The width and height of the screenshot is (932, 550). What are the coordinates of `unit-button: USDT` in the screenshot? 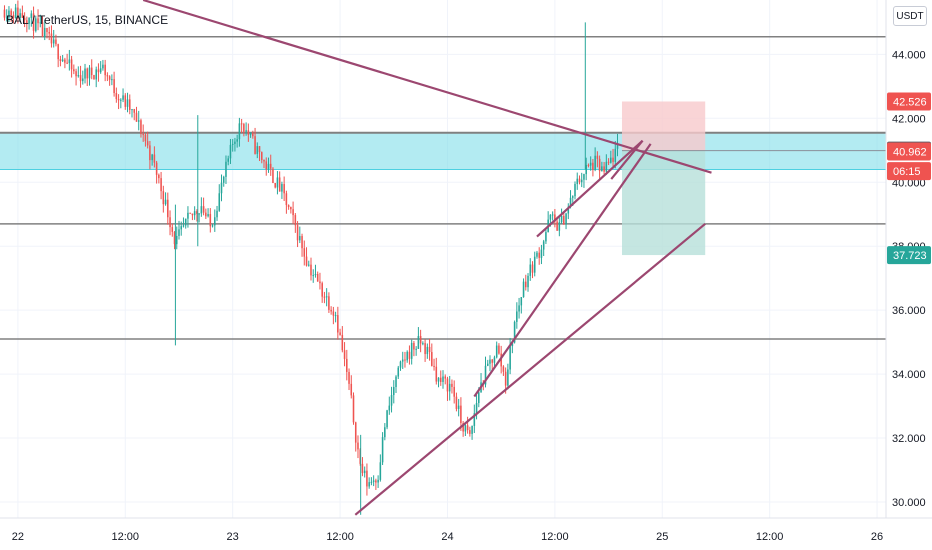 It's located at (910, 16).